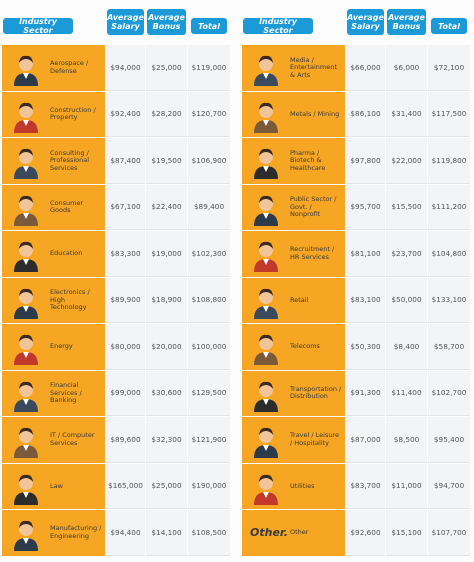 This screenshot has height=562, width=474. What do you see at coordinates (314, 439) in the screenshot?
I see `sector-label: Travel / Leisure / Hospitality` at bounding box center [314, 439].